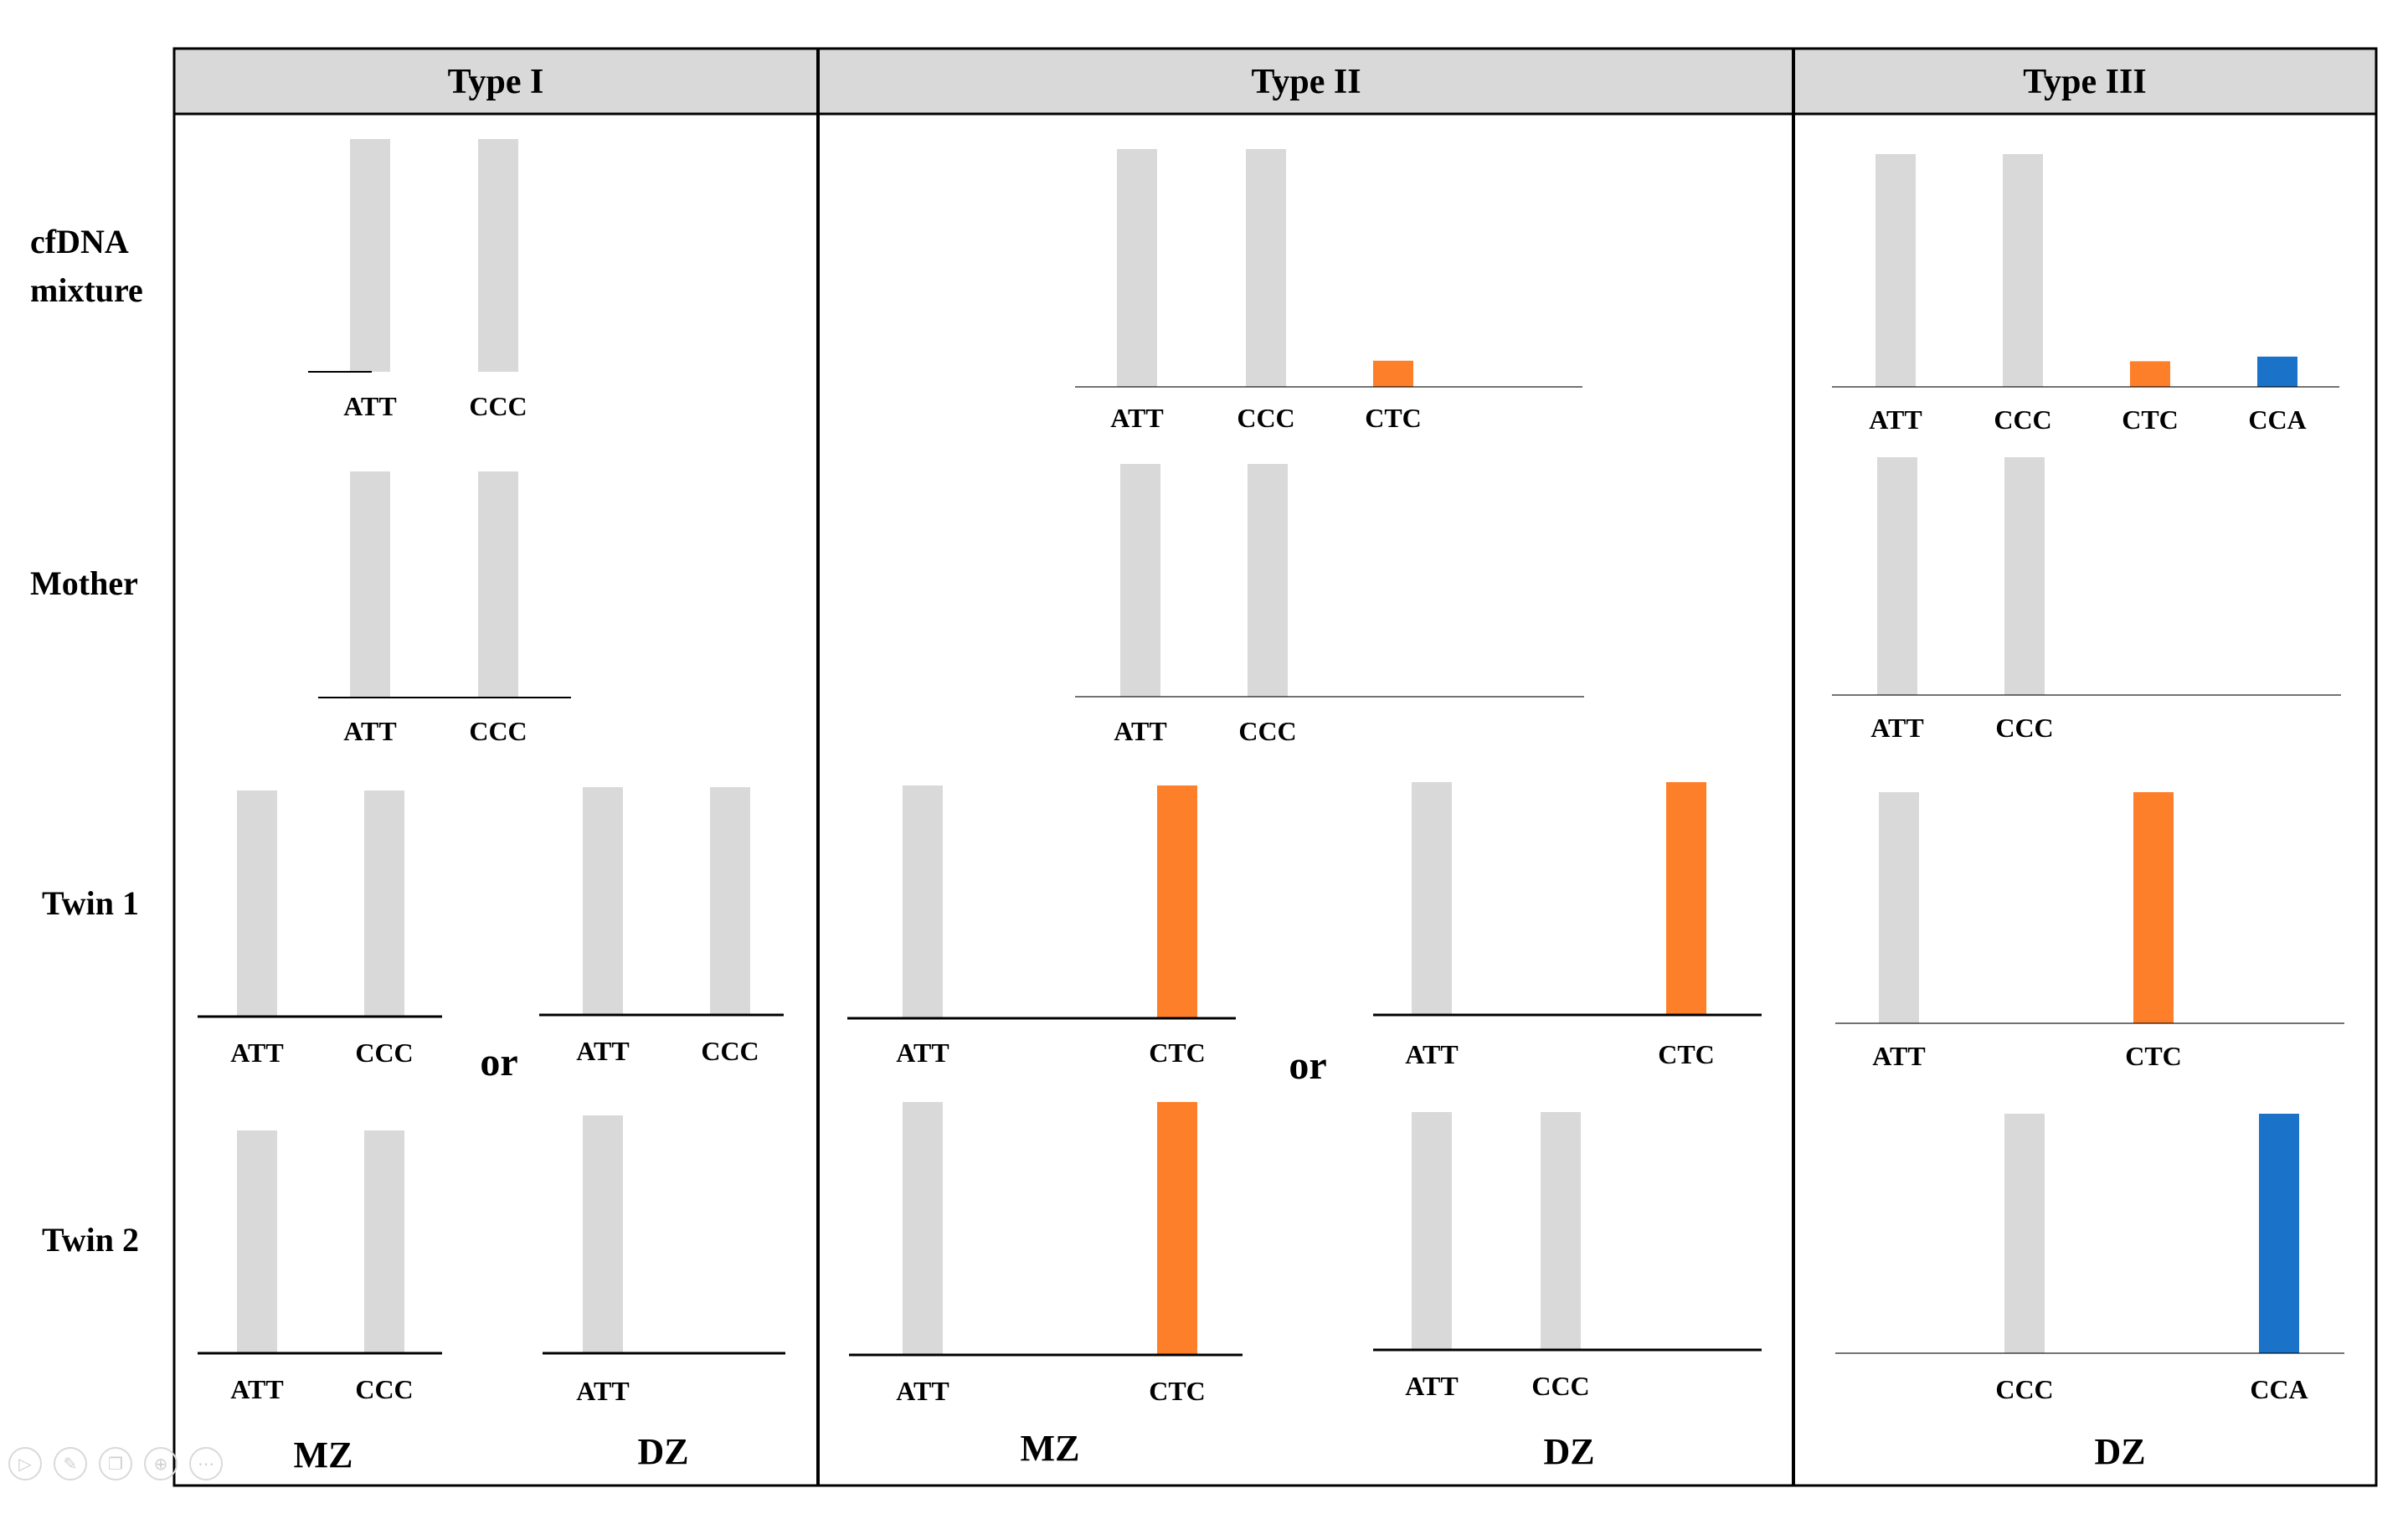 This screenshot has width=2408, height=1514. What do you see at coordinates (1307, 1065) in the screenshot?
I see `or-separator-type-2: or` at bounding box center [1307, 1065].